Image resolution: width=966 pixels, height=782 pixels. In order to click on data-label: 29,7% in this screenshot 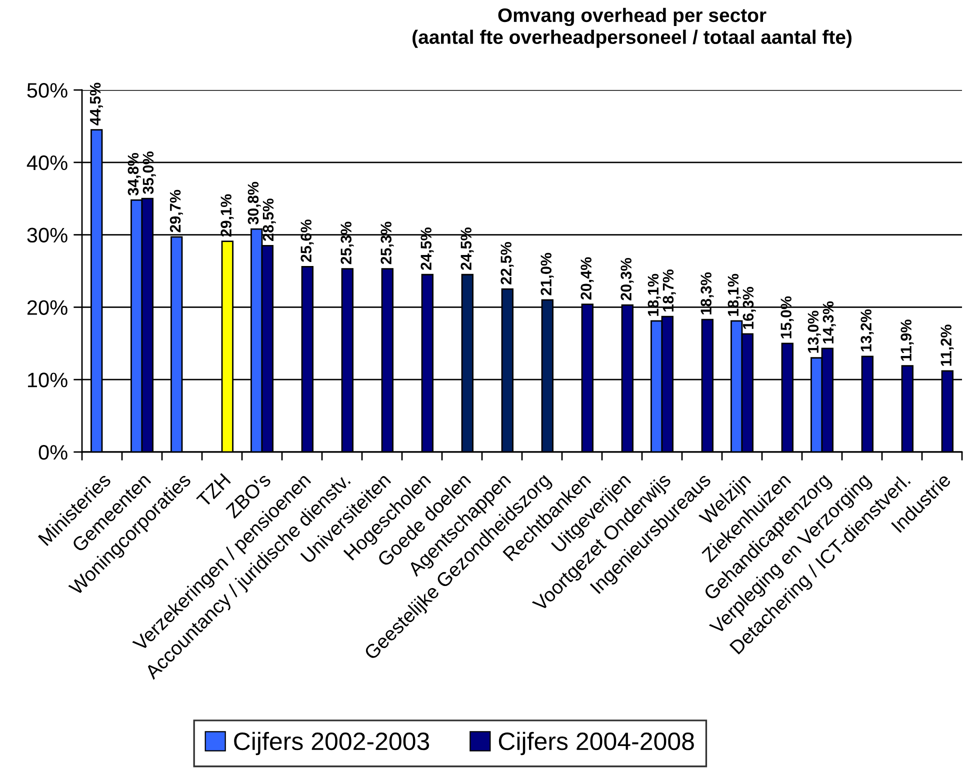, I will do `click(176, 211)`.